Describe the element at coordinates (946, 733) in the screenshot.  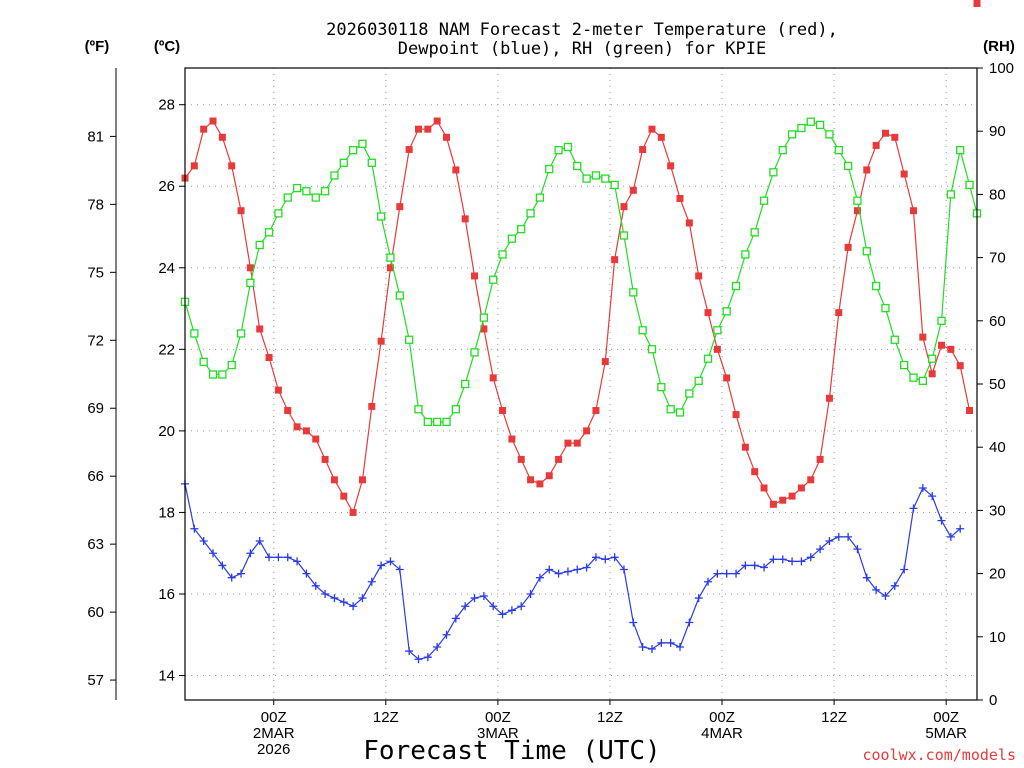
I see `time-tick-label: 5MAR` at that location.